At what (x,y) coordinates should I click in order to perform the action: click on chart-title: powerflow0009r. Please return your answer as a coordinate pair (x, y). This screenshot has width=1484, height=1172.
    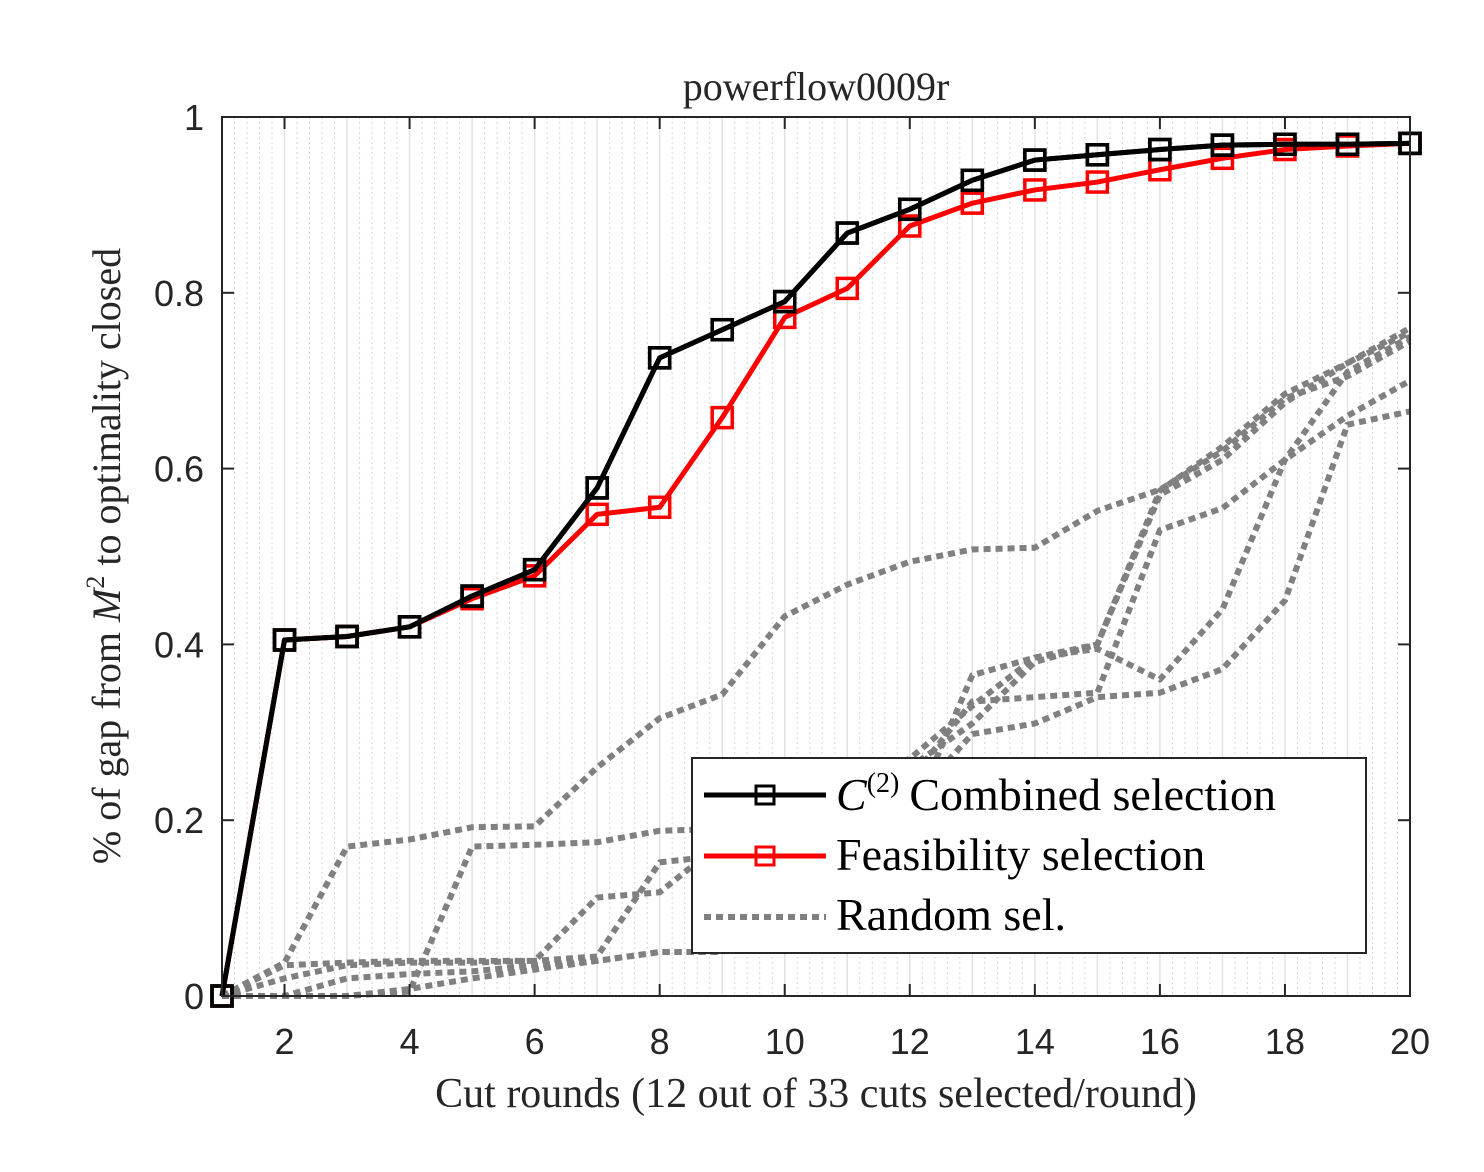
    Looking at the image, I should click on (816, 86).